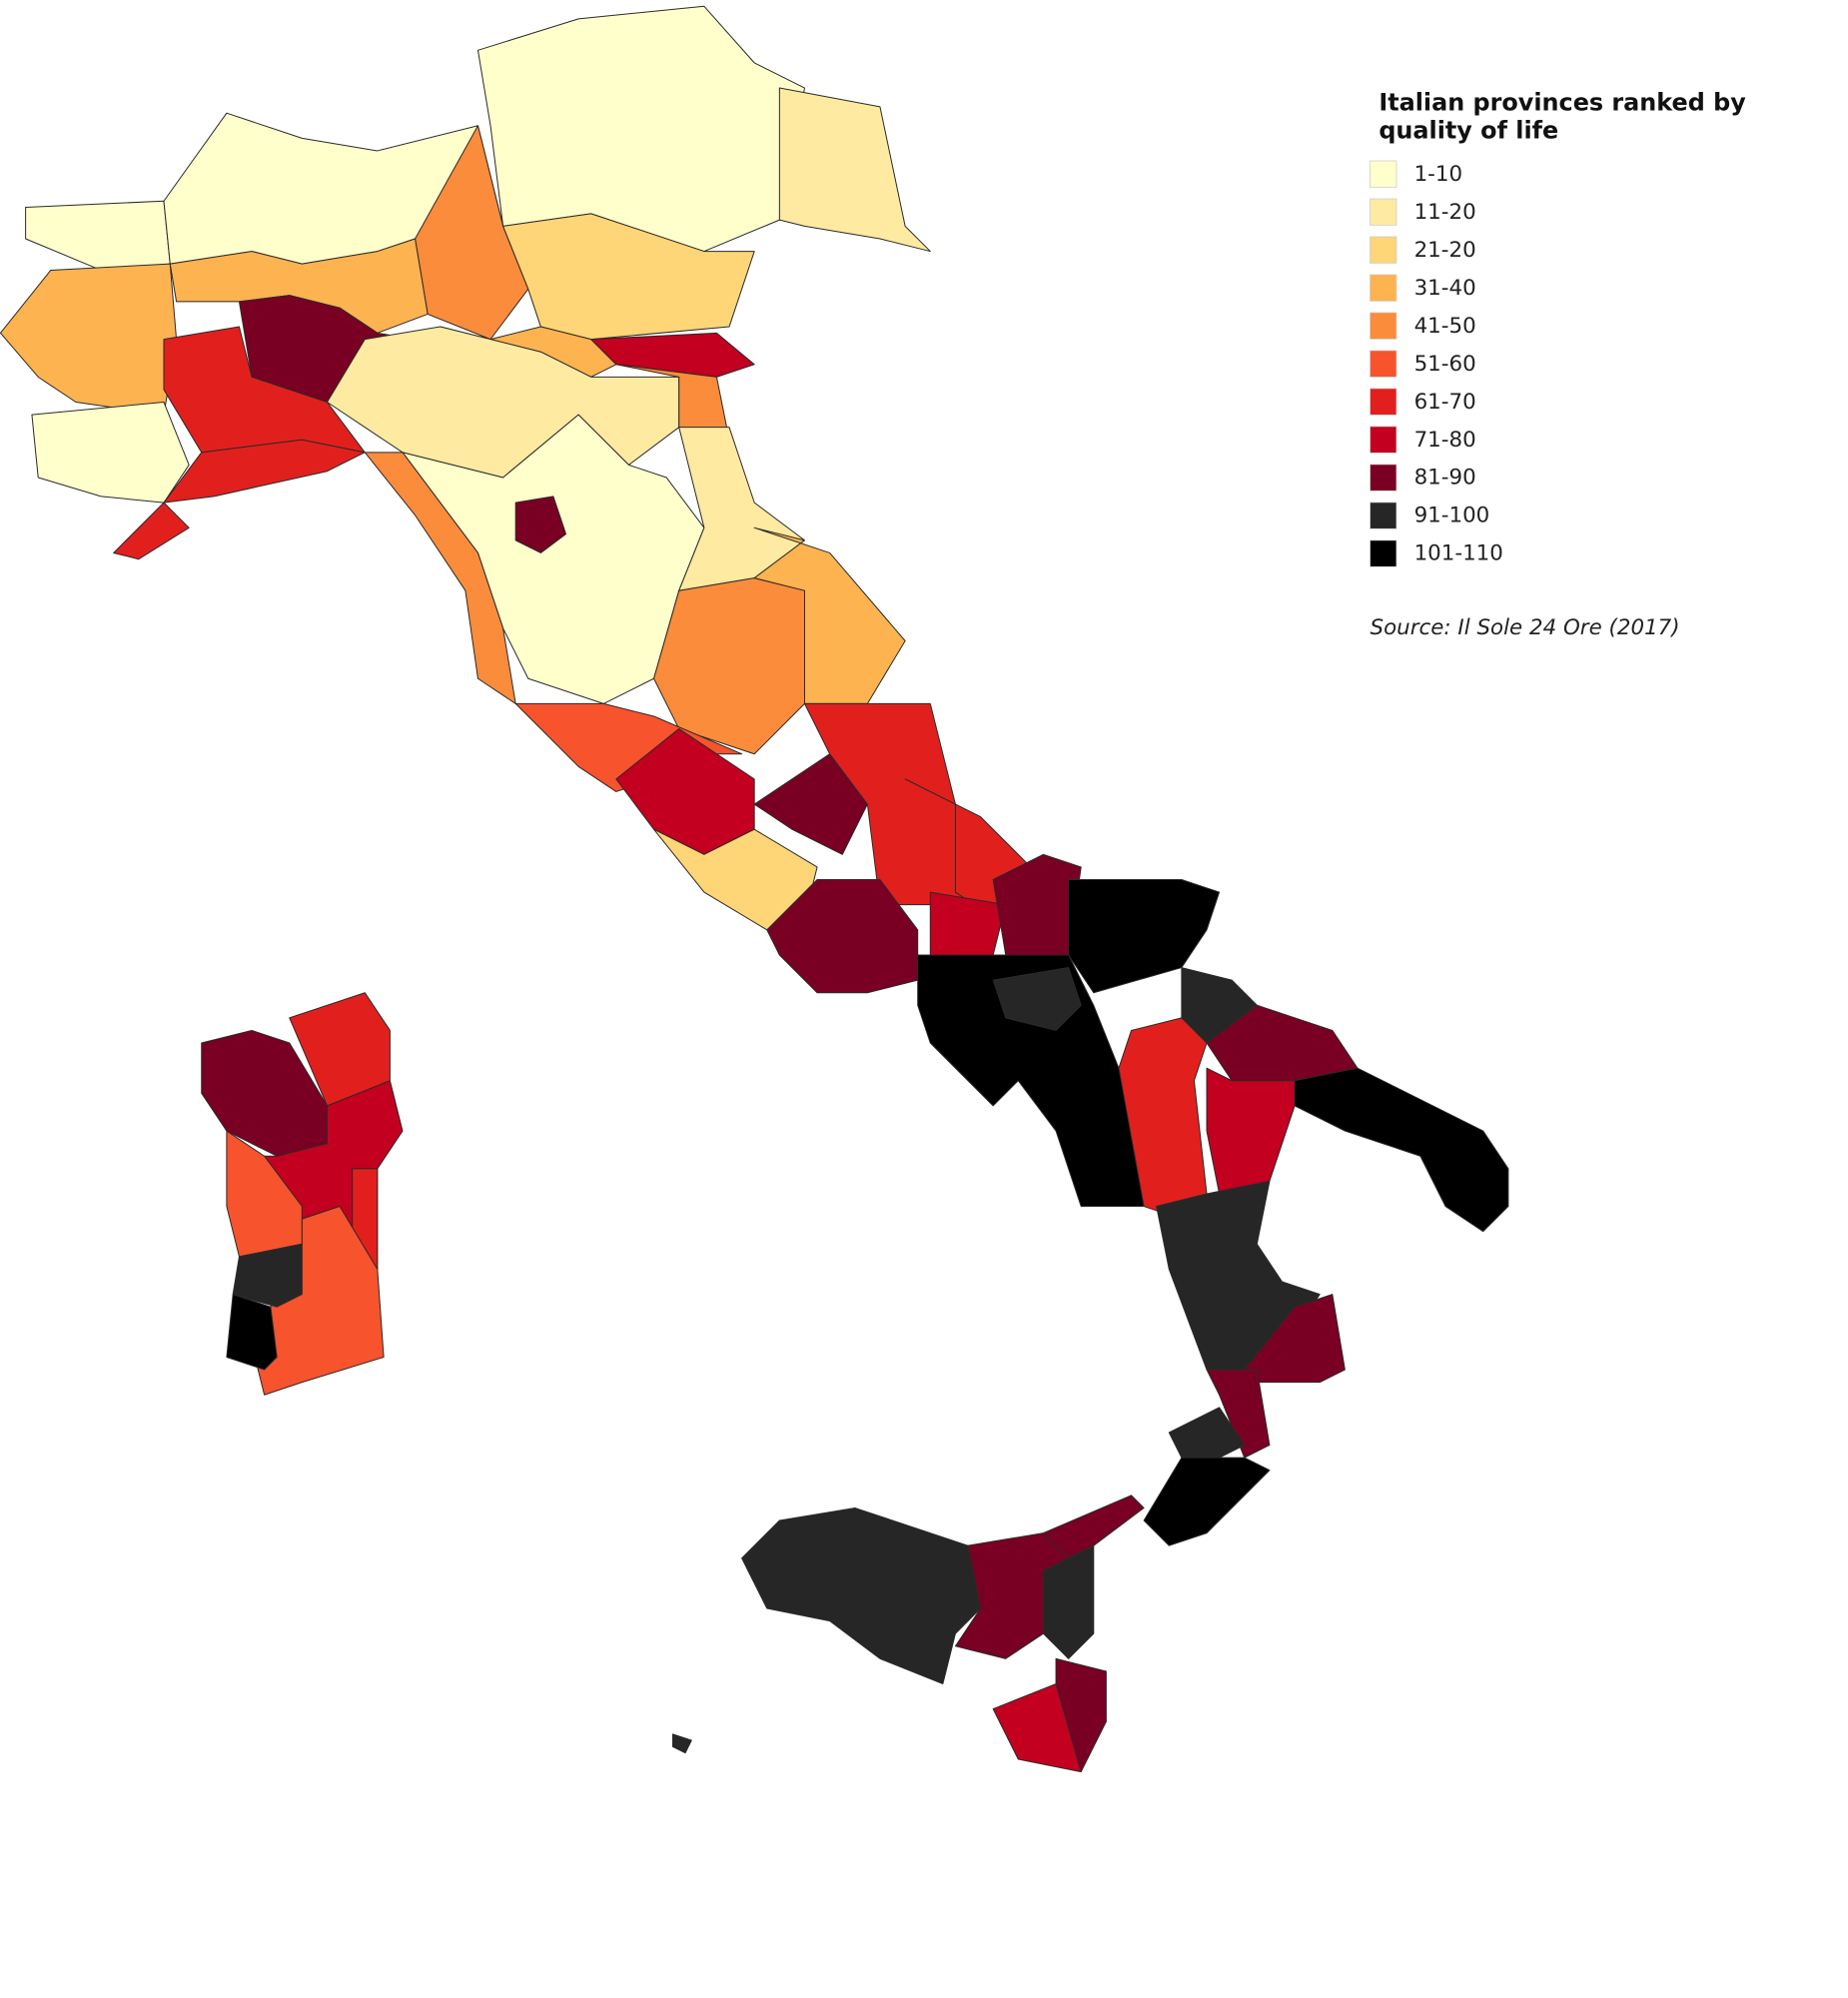 This screenshot has width=1848, height=1998. I want to click on legend-title: quality of life, so click(1468, 130).